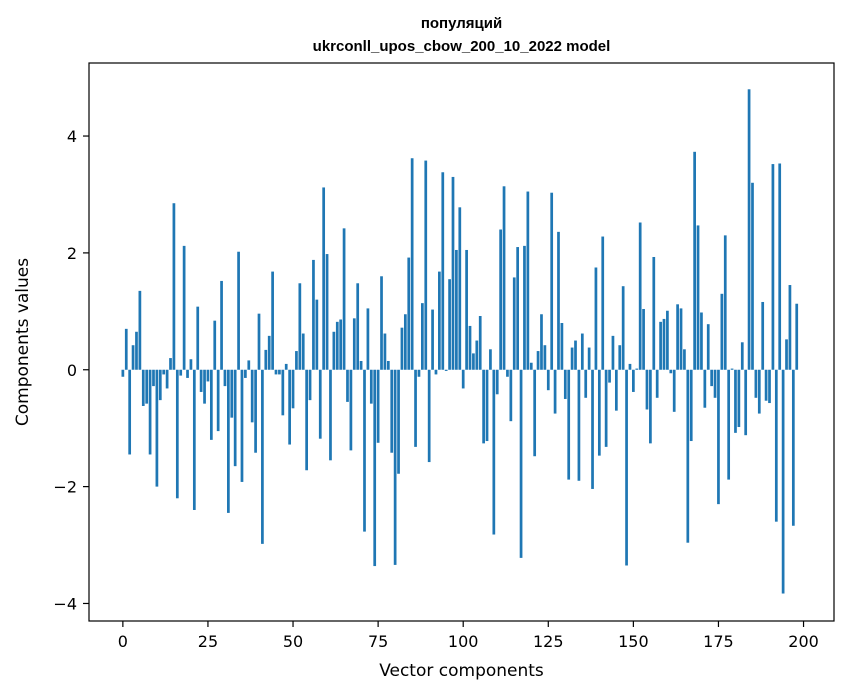  Describe the element at coordinates (463, 641) in the screenshot. I see `x-tick-label: 100` at that location.